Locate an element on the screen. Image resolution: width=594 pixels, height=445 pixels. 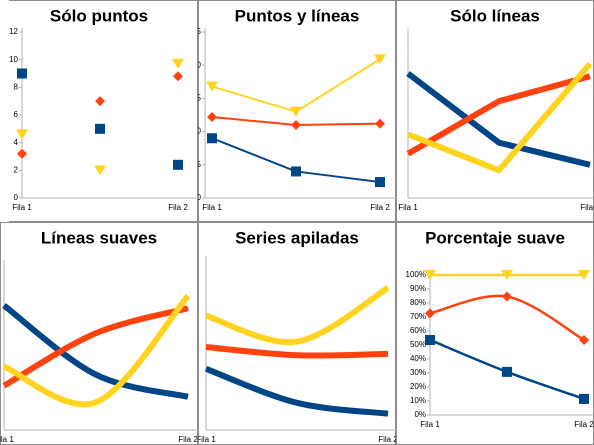
y-tick-label: 6 is located at coordinates (16, 114).